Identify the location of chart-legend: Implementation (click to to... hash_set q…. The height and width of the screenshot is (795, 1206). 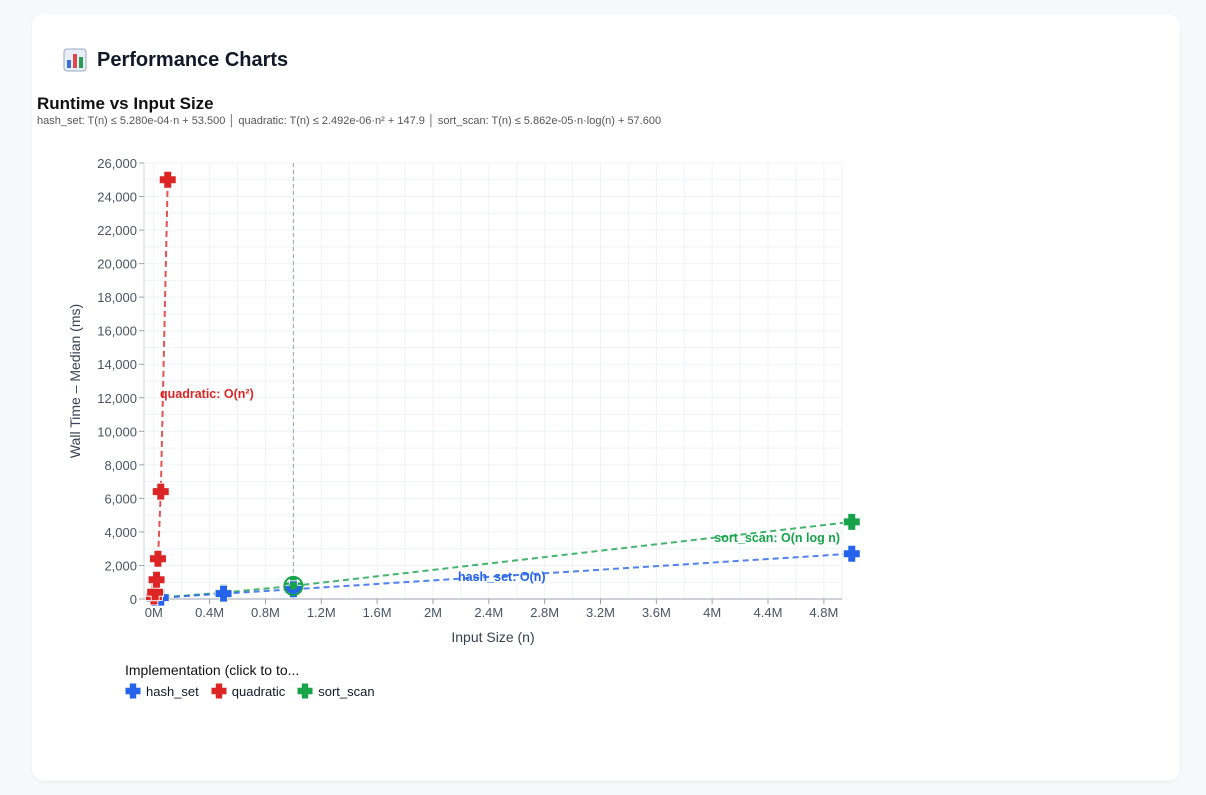
(250, 680).